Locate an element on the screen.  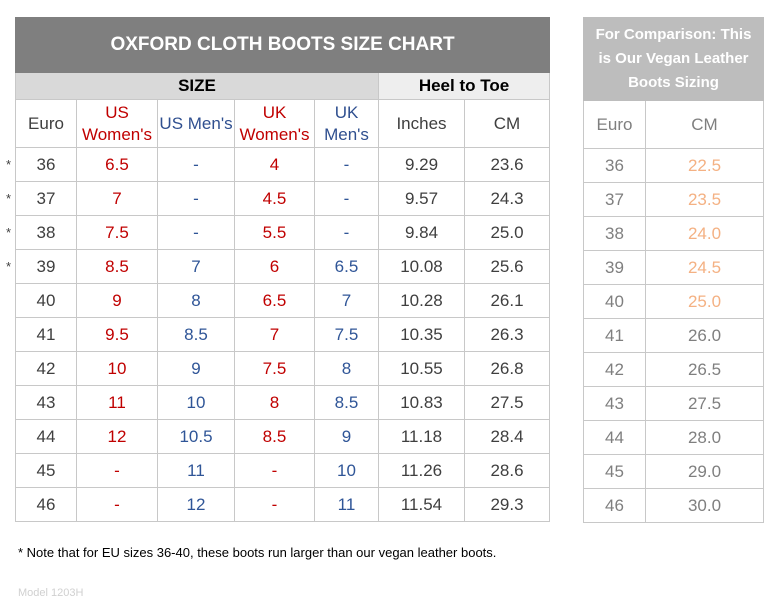
comparison-euro-header: Euro is located at coordinates (614, 124).